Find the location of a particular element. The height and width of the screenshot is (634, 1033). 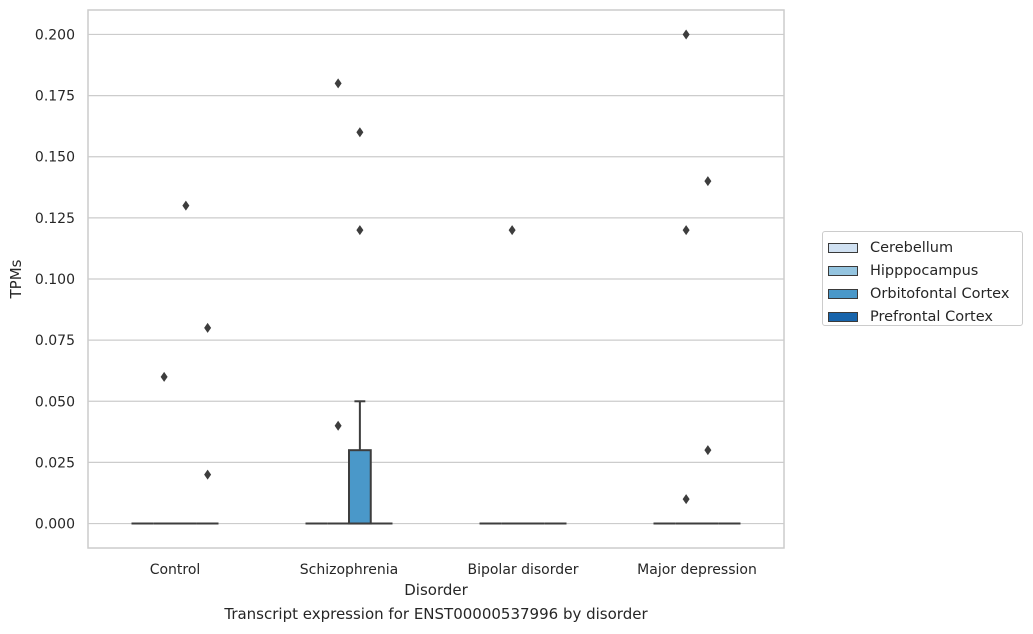

y-tick-label: 0.050 is located at coordinates (55, 402).